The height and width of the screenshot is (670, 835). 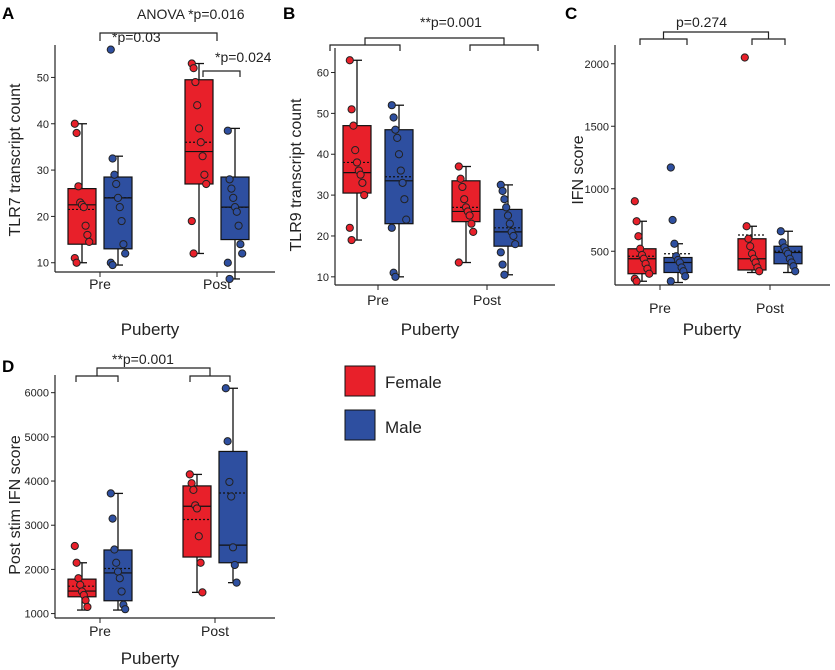 I want to click on panel-a-label: A, so click(x=8, y=13).